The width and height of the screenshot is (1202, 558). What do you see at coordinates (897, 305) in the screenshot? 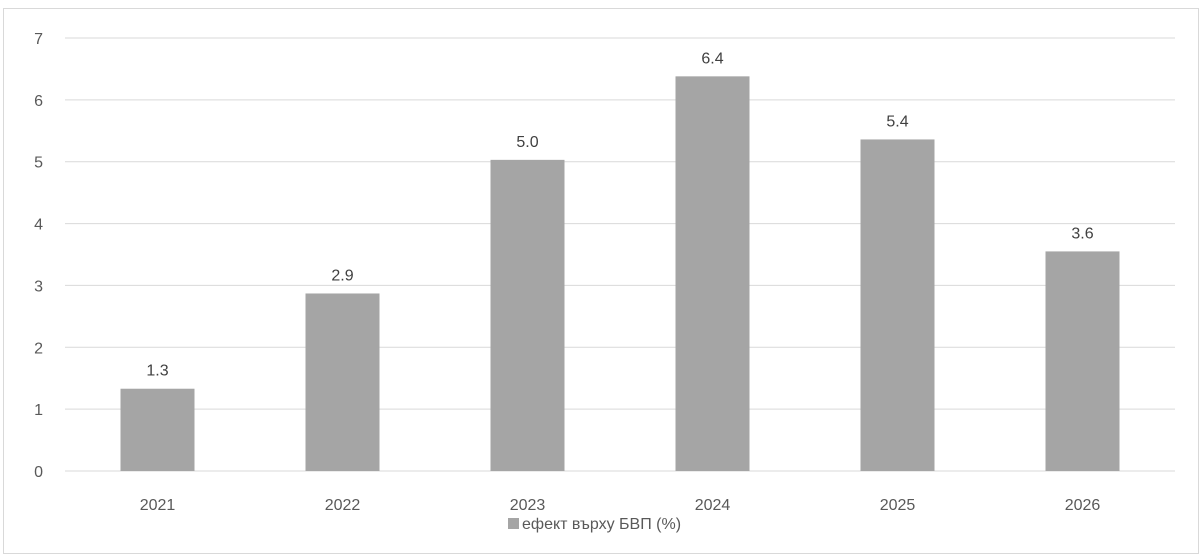
I see `bar-2025` at bounding box center [897, 305].